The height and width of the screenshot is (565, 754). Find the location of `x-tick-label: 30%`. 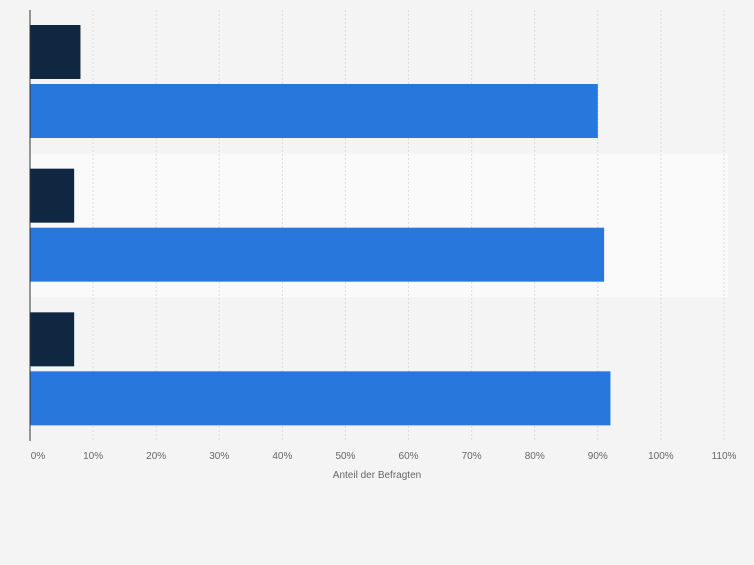

x-tick-label: 30% is located at coordinates (219, 456).